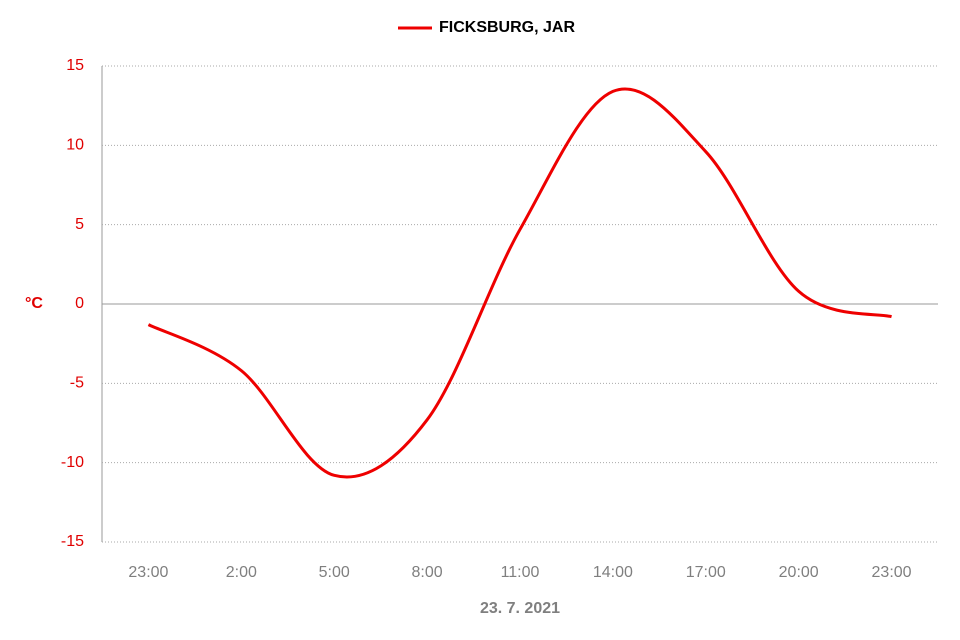  Describe the element at coordinates (75, 145) in the screenshot. I see `y-tick-label: 10` at that location.